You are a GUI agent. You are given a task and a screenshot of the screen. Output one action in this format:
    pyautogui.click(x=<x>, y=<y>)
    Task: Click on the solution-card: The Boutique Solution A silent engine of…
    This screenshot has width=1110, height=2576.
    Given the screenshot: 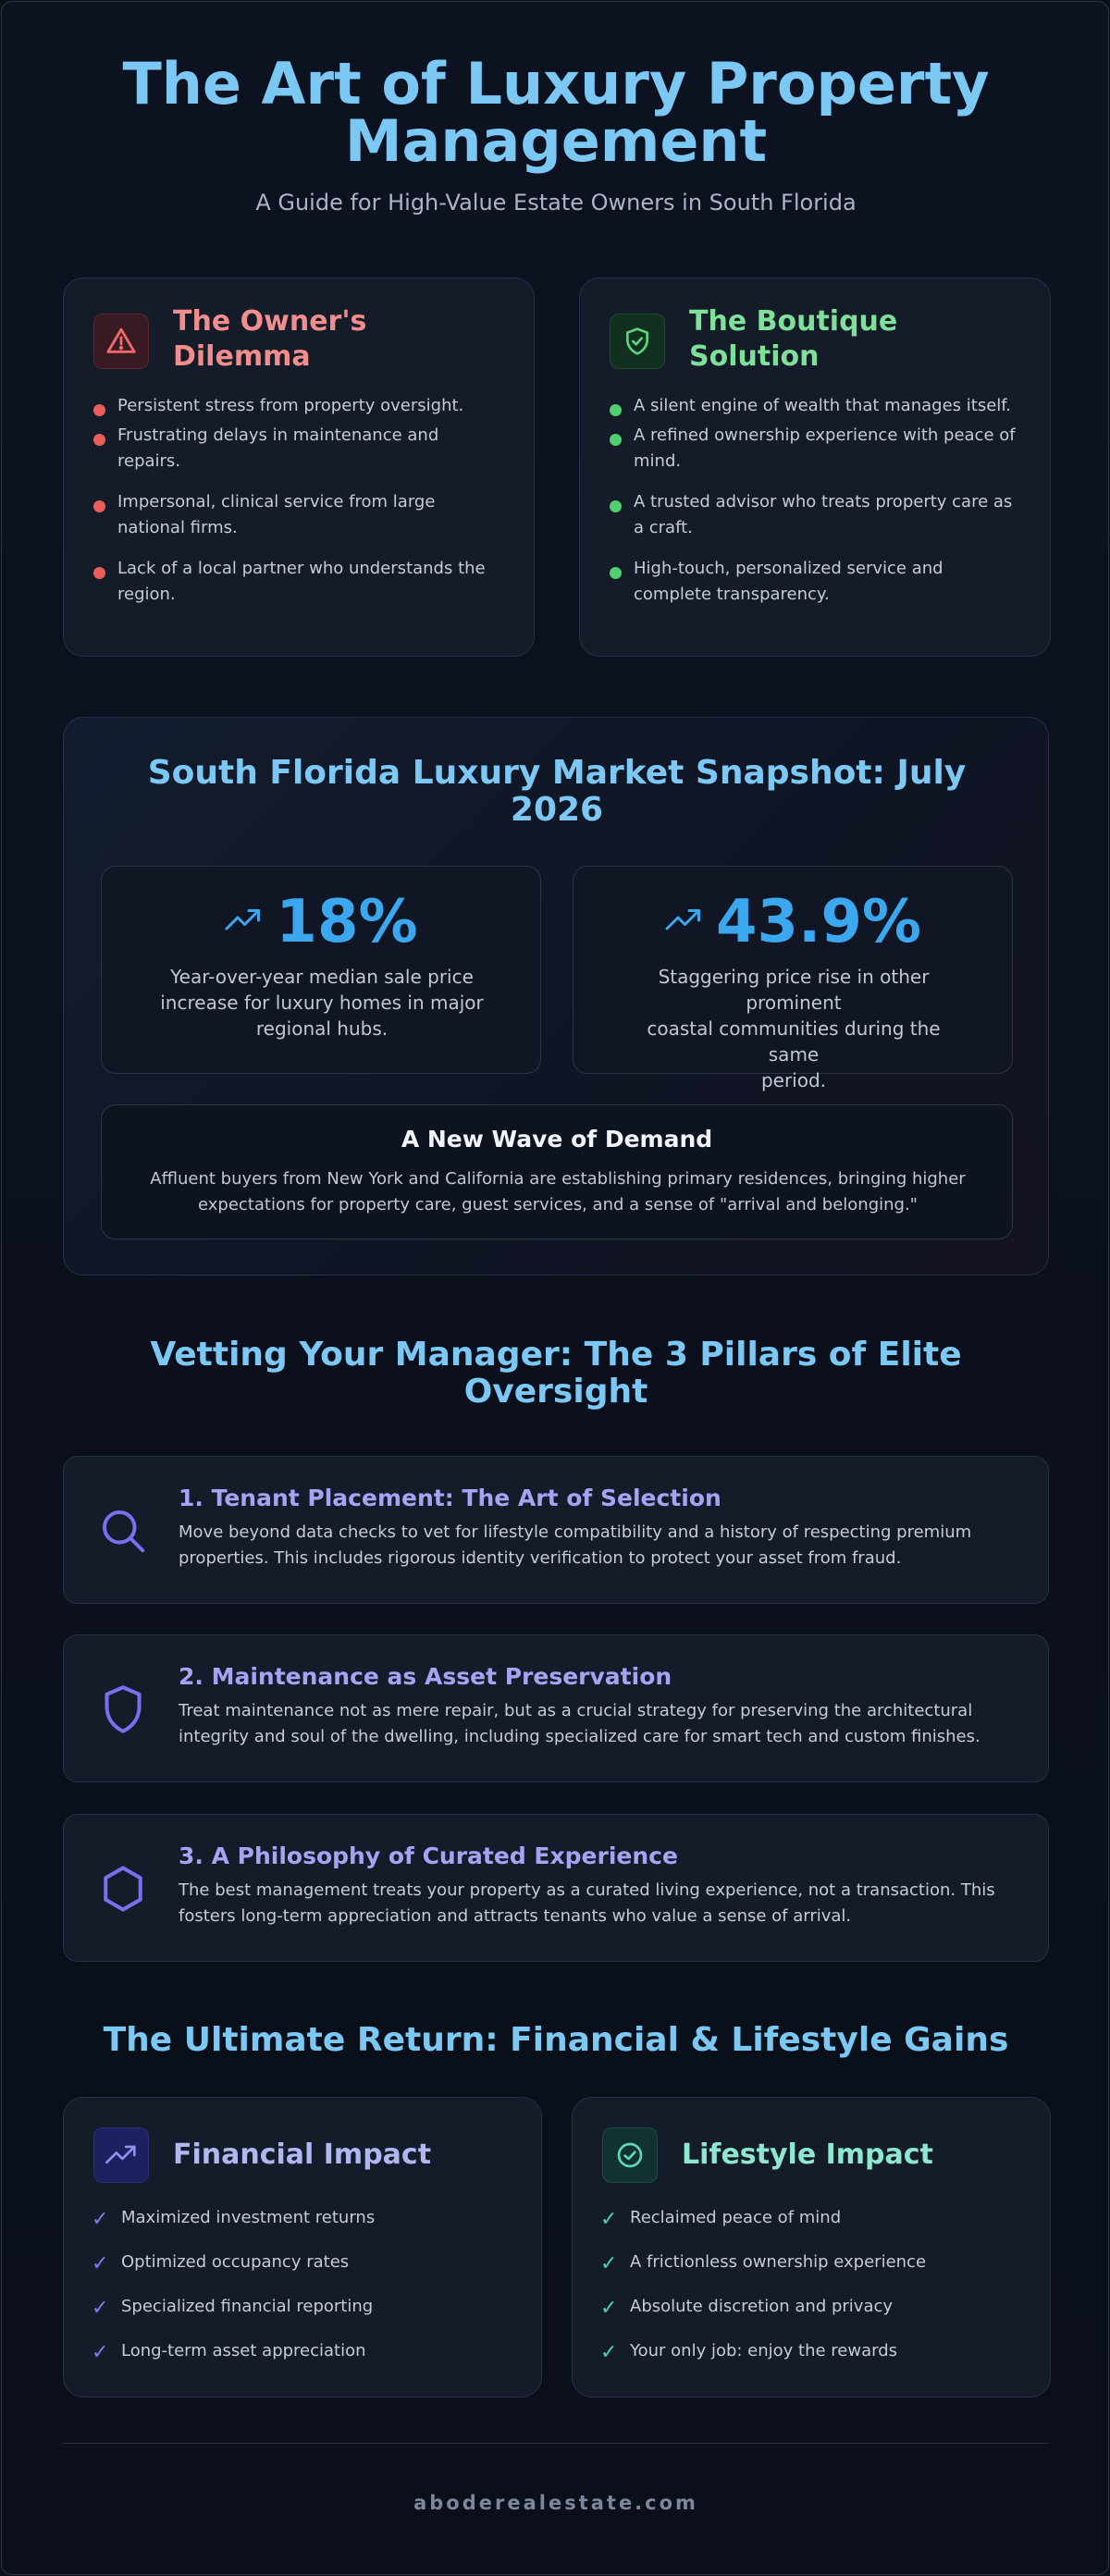 What is the action you would take?
    pyautogui.click(x=815, y=467)
    